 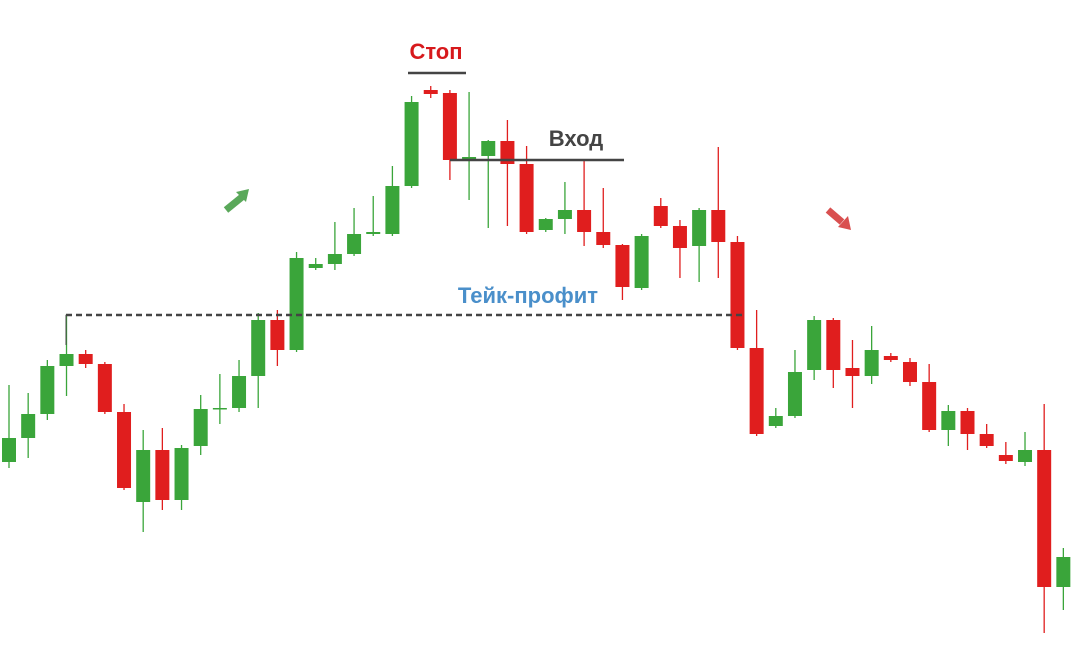 I want to click on up-arrow, so click(x=236, y=201).